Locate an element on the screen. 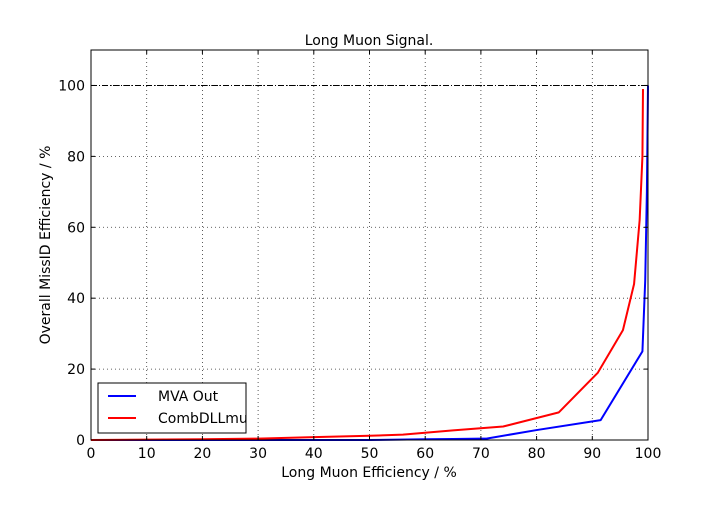 Image resolution: width=720 pixels, height=508 pixels. x-tick-label: 60 is located at coordinates (425, 454).